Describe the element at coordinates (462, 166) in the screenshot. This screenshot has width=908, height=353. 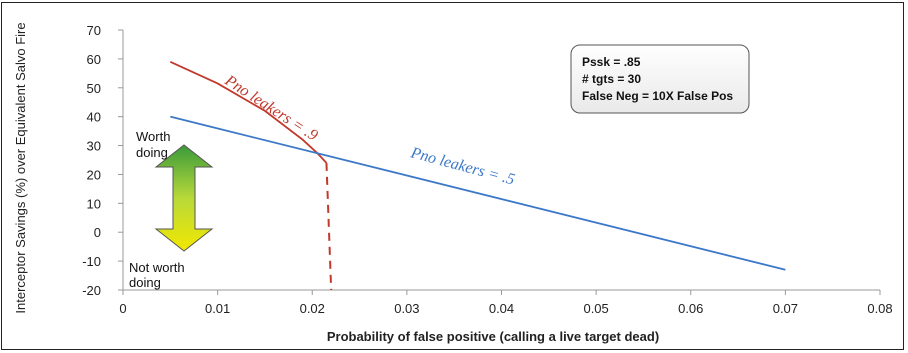
I see `series-label-p05: Pno leakers = .5` at that location.